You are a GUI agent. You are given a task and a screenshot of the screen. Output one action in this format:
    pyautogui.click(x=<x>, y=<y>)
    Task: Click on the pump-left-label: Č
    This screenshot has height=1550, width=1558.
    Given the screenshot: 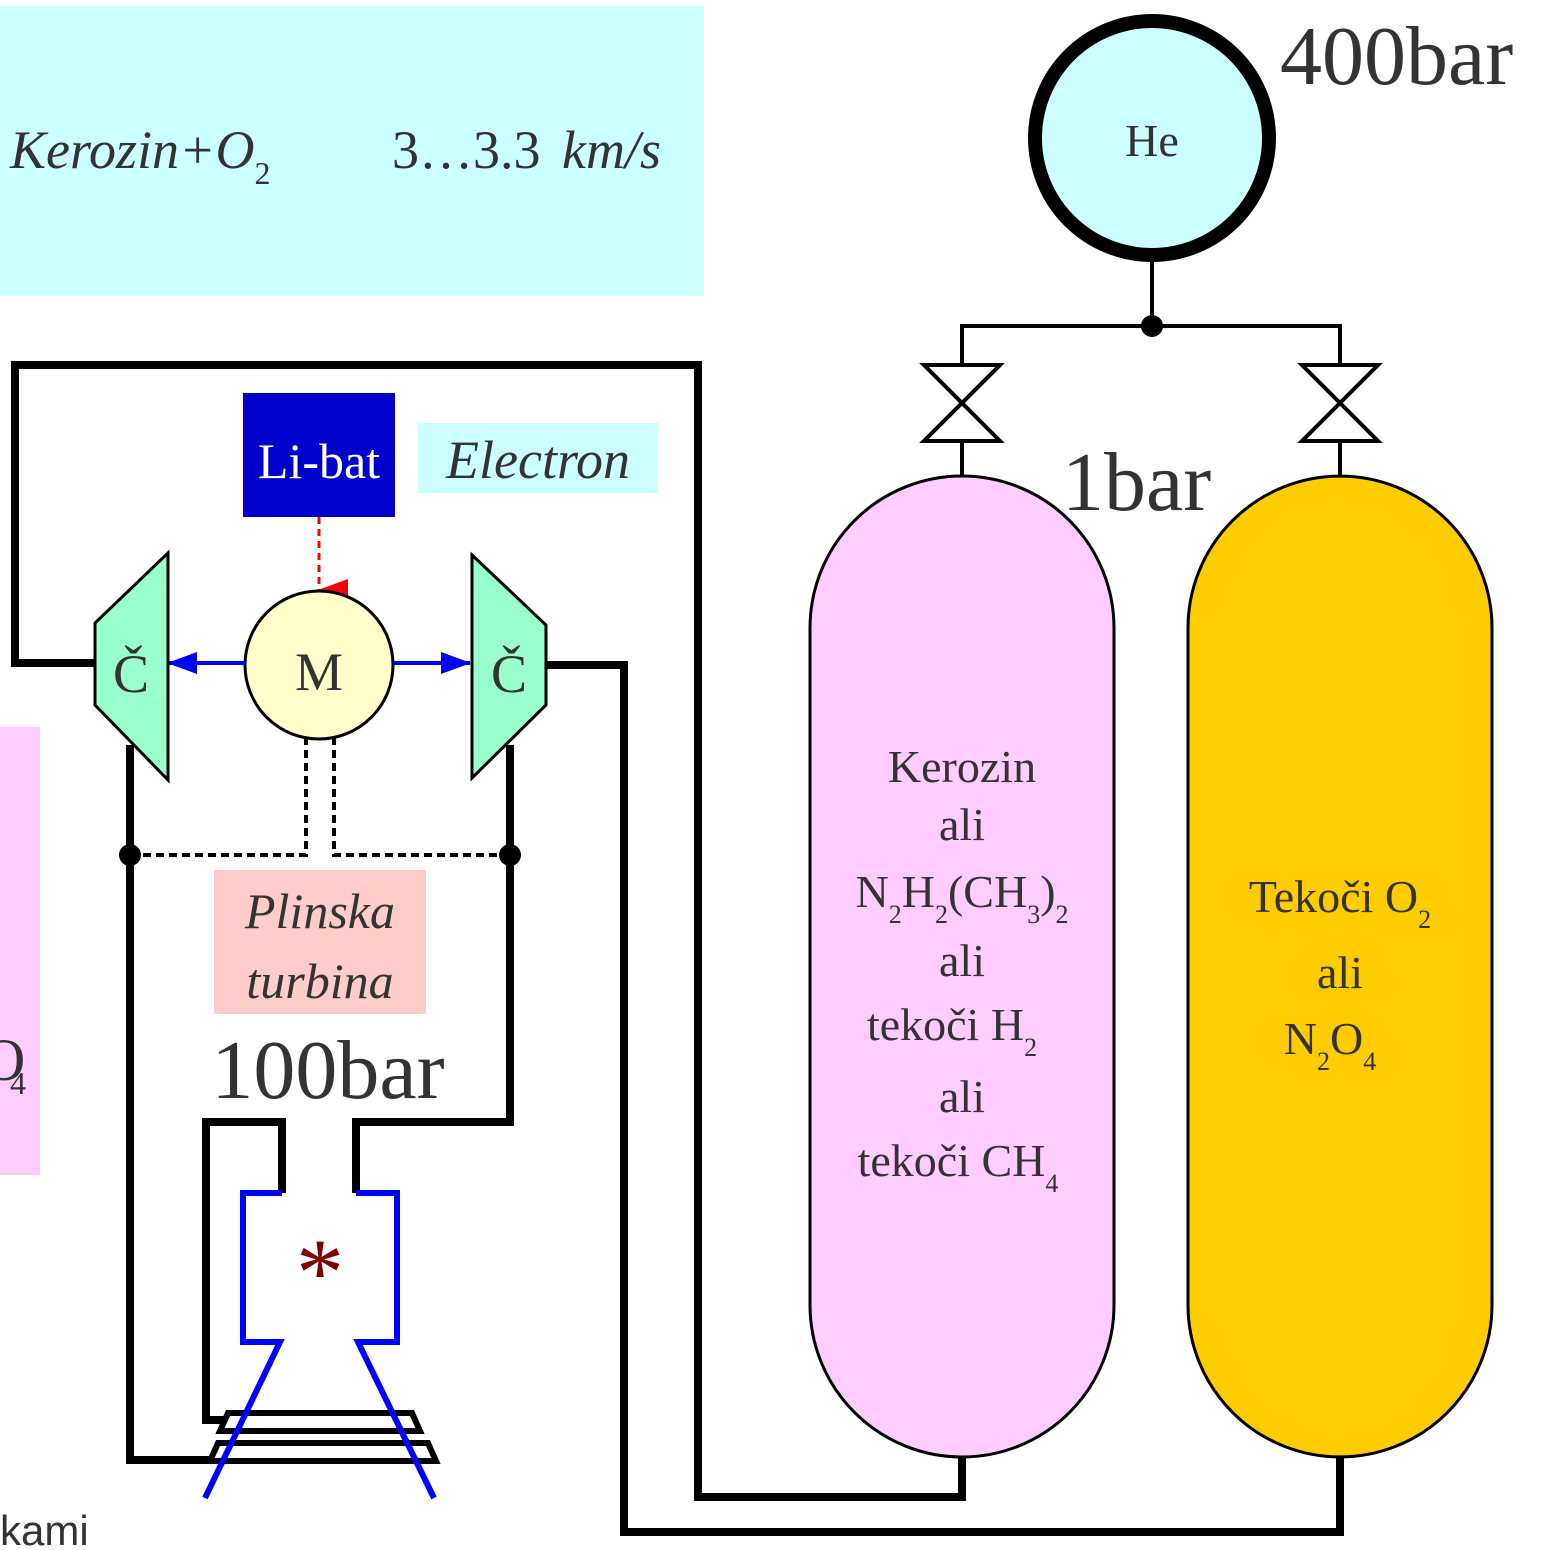 What is the action you would take?
    pyautogui.click(x=131, y=674)
    